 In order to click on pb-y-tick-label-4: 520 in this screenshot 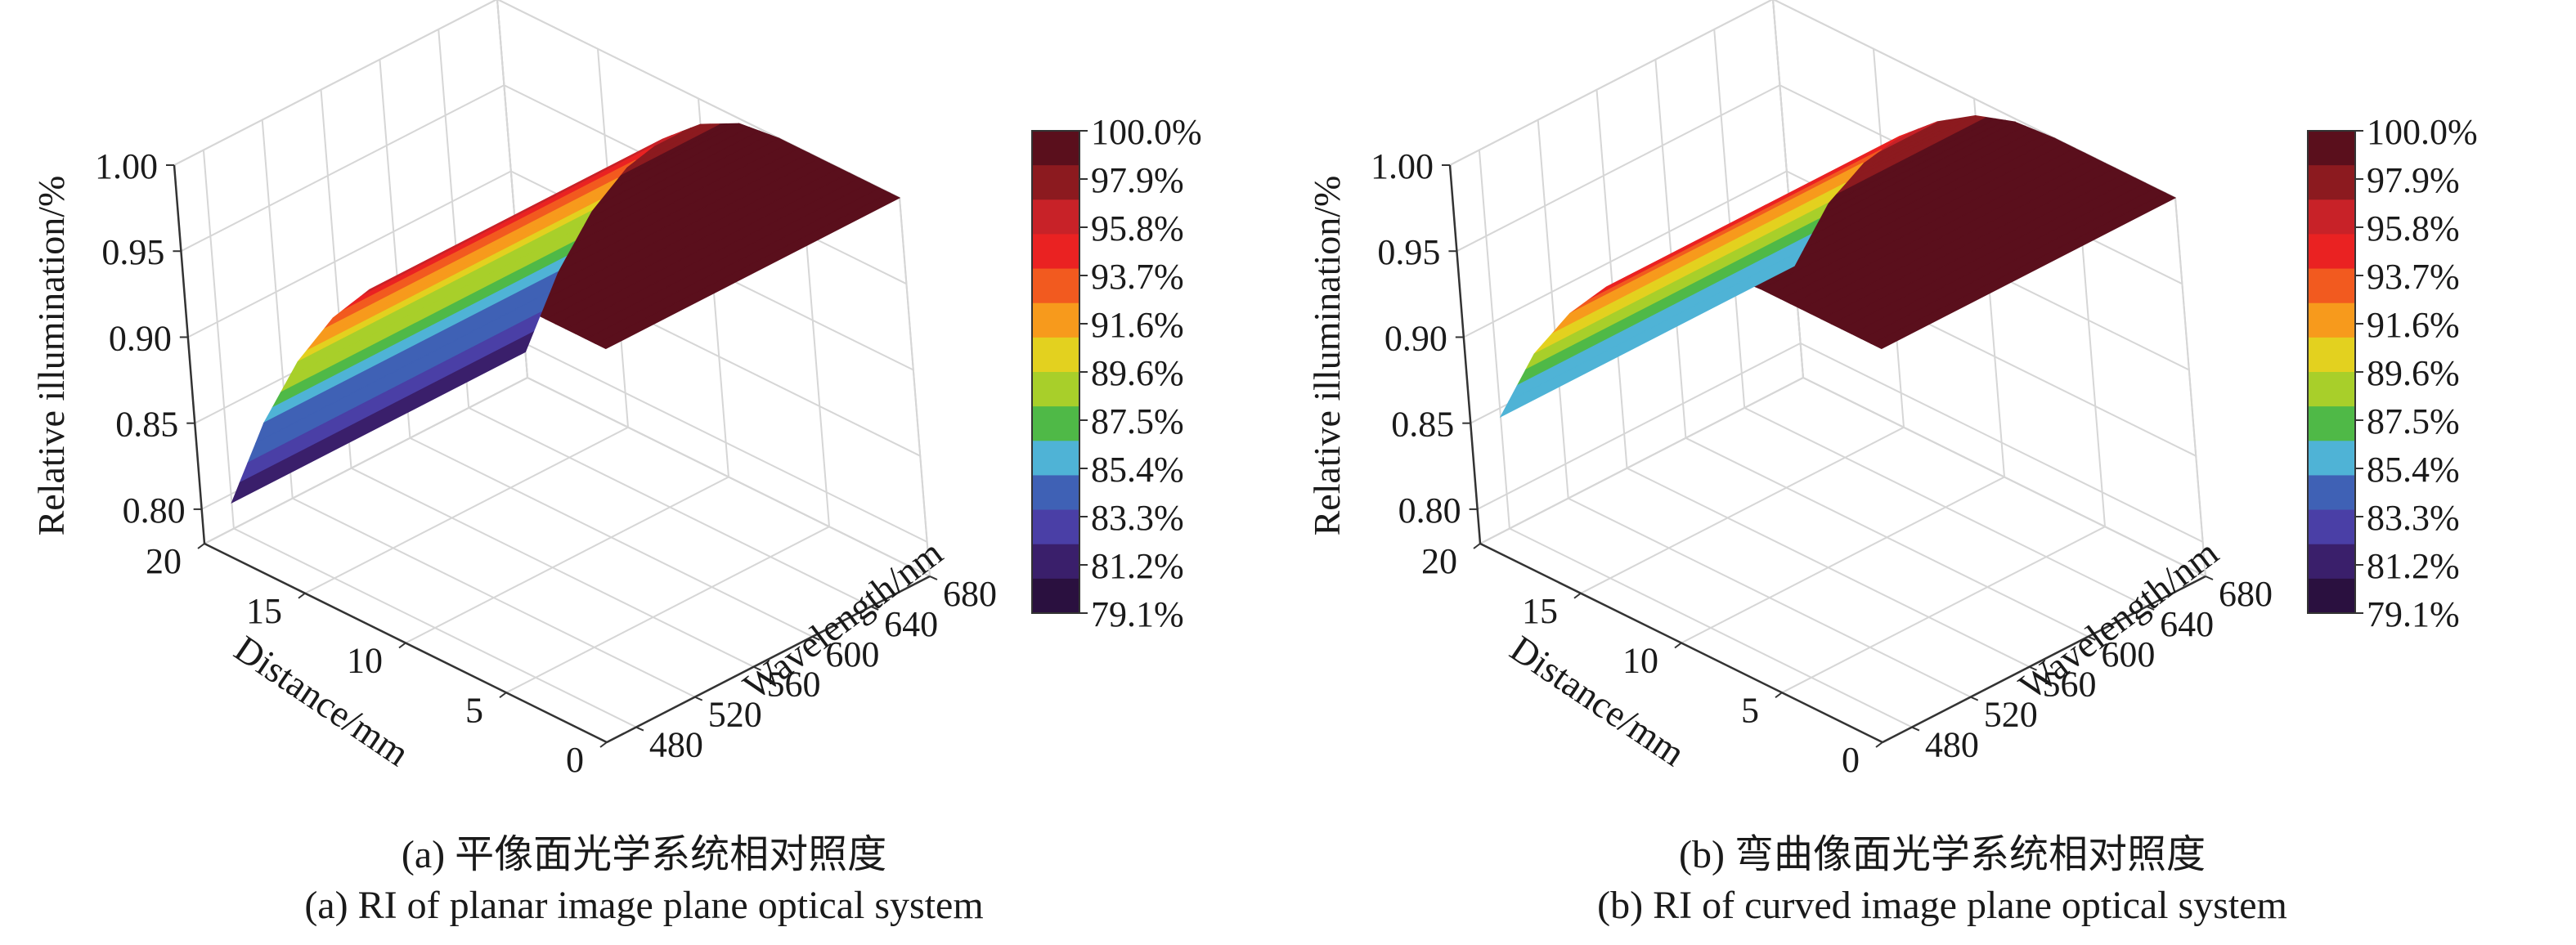, I will do `click(2011, 715)`.